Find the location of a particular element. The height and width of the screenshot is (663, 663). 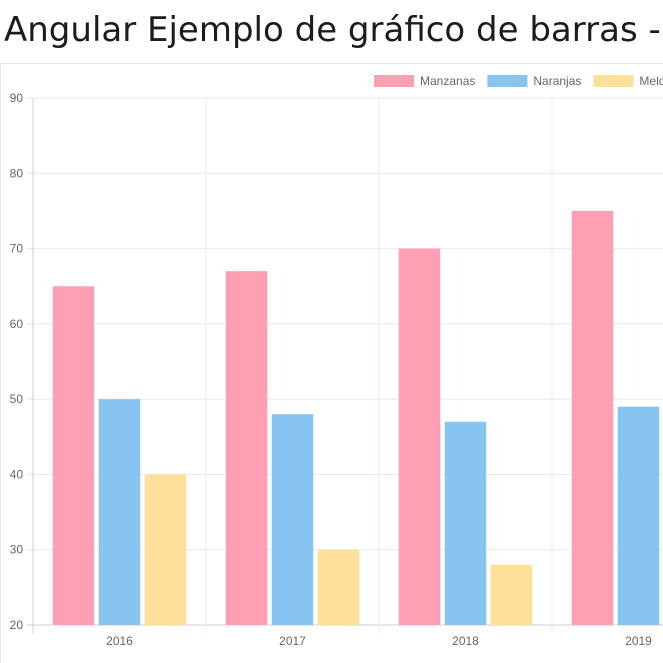

bar-manzanas-2017 is located at coordinates (246, 448).